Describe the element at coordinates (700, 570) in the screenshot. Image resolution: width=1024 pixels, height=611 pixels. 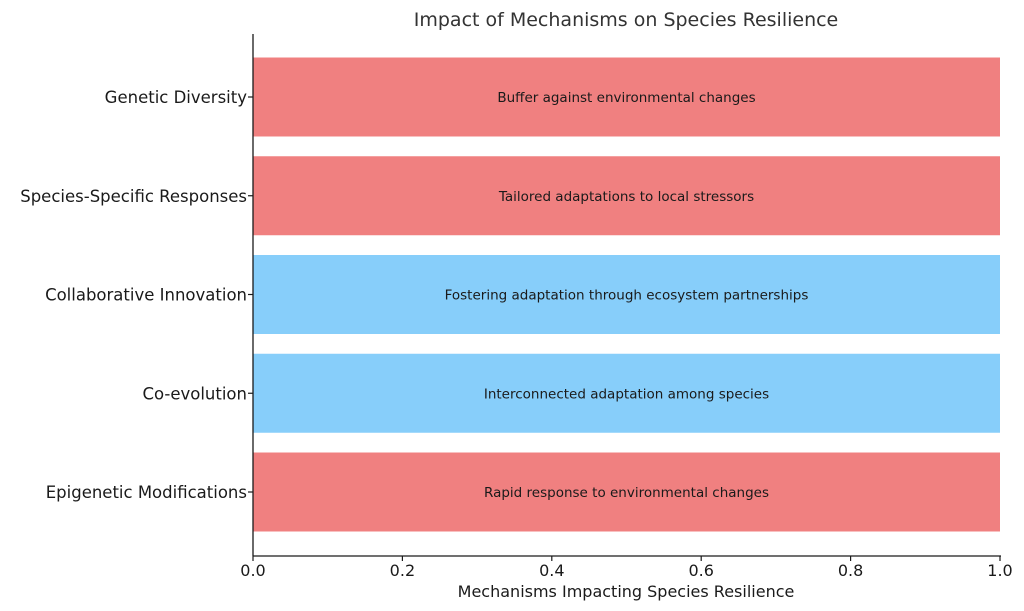
I see `x-tick-label-3: 0.6` at that location.